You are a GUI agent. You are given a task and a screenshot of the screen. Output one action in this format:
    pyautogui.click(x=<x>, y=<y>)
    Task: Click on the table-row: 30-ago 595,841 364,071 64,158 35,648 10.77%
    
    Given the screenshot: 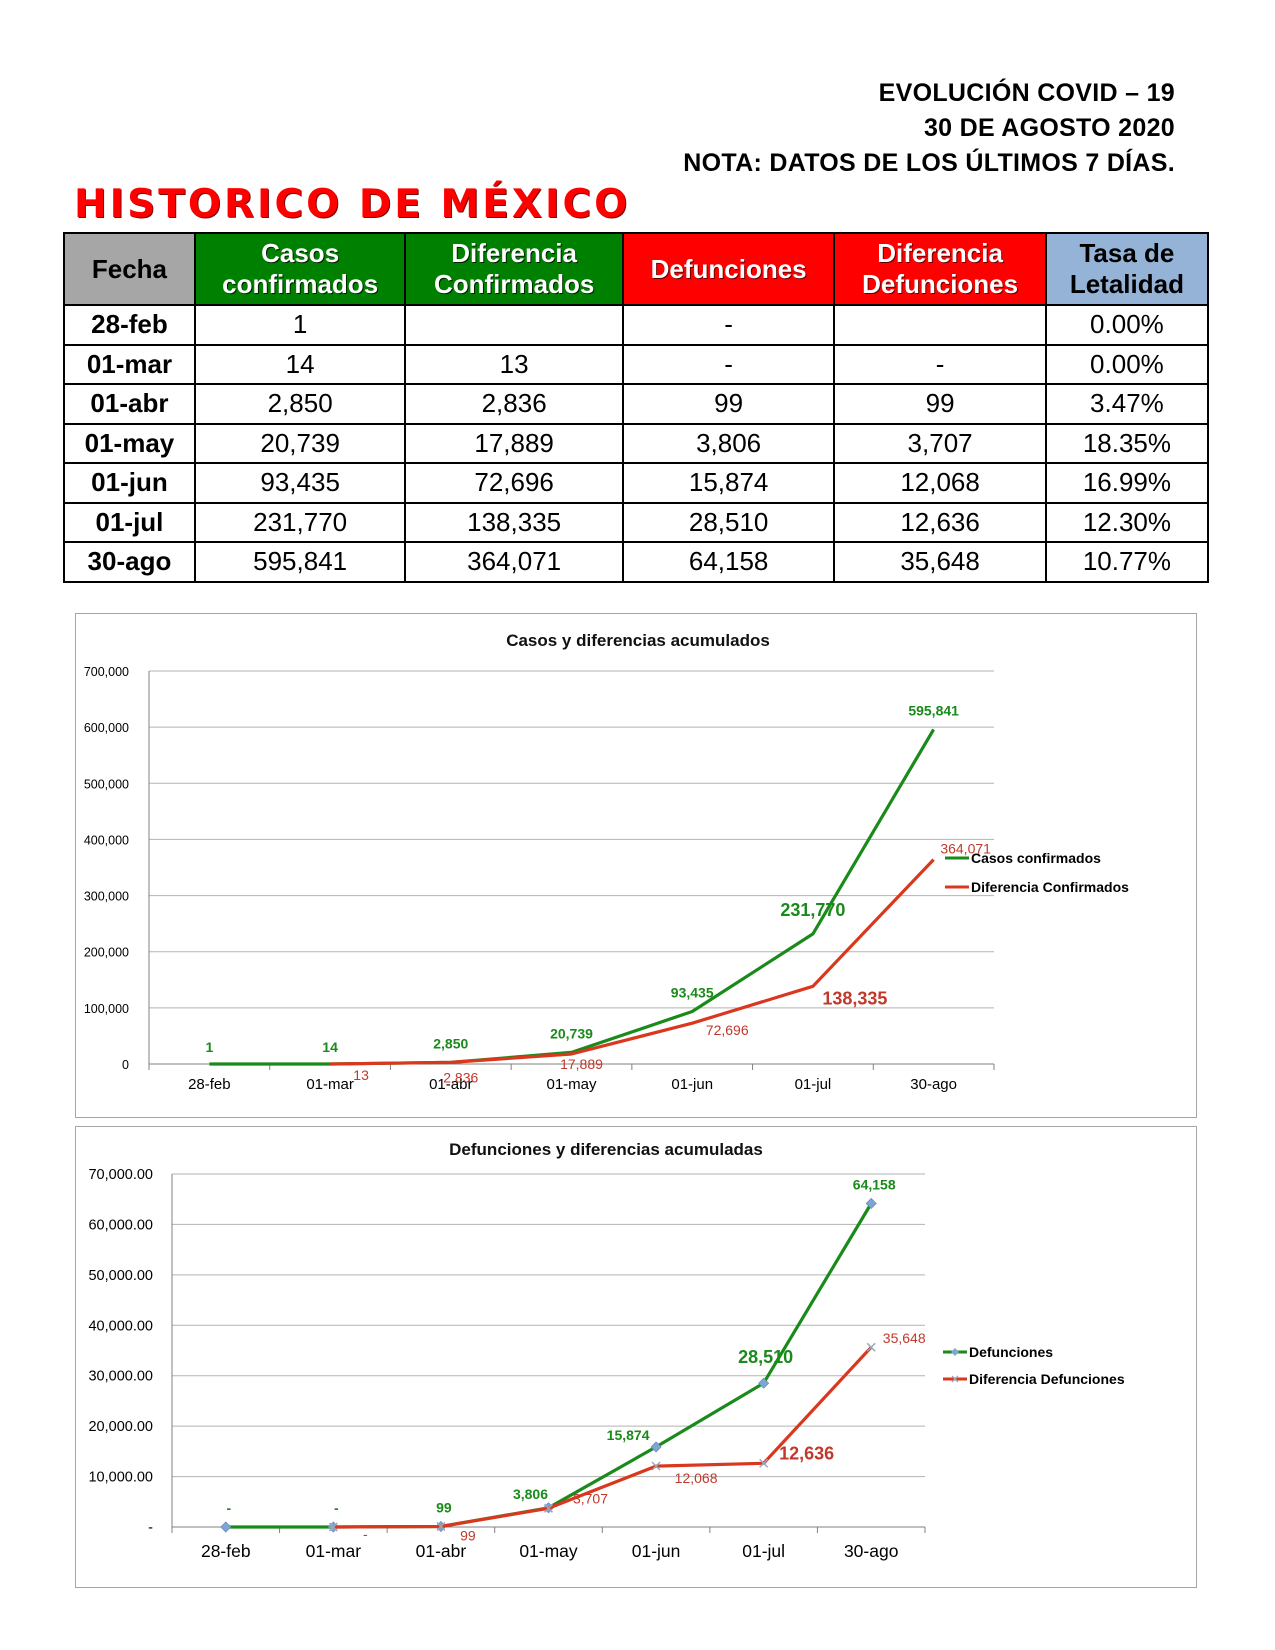 What is the action you would take?
    pyautogui.click(x=636, y=562)
    